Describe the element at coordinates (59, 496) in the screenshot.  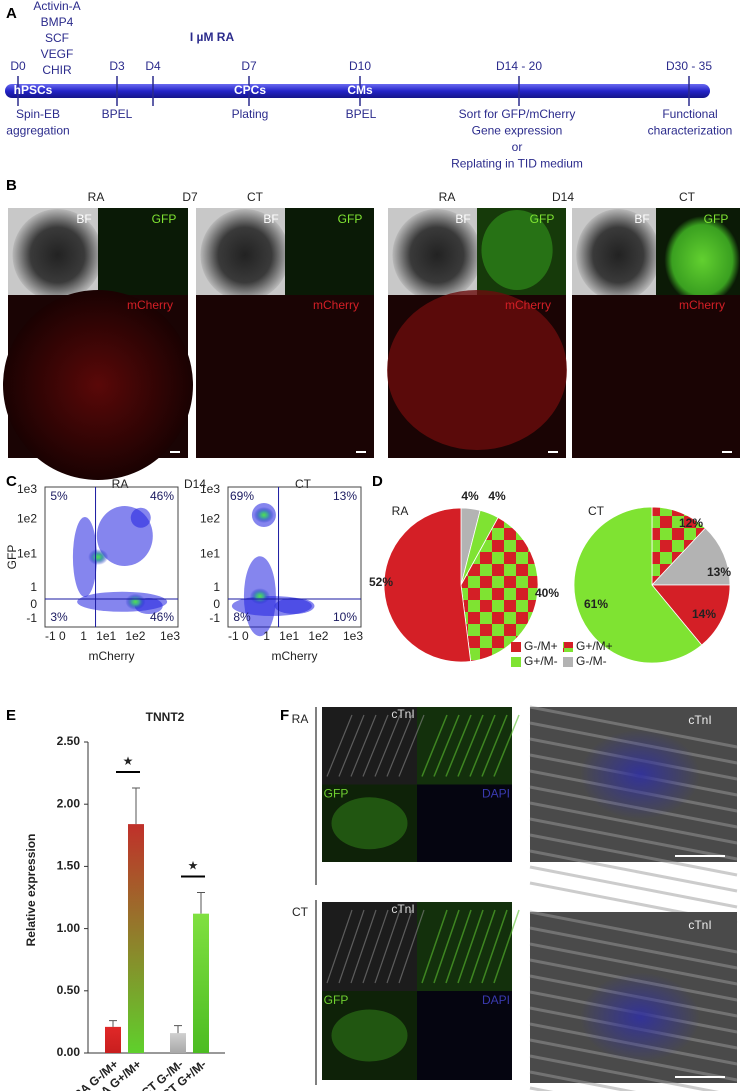
I see `quadrant-value: 5%` at that location.